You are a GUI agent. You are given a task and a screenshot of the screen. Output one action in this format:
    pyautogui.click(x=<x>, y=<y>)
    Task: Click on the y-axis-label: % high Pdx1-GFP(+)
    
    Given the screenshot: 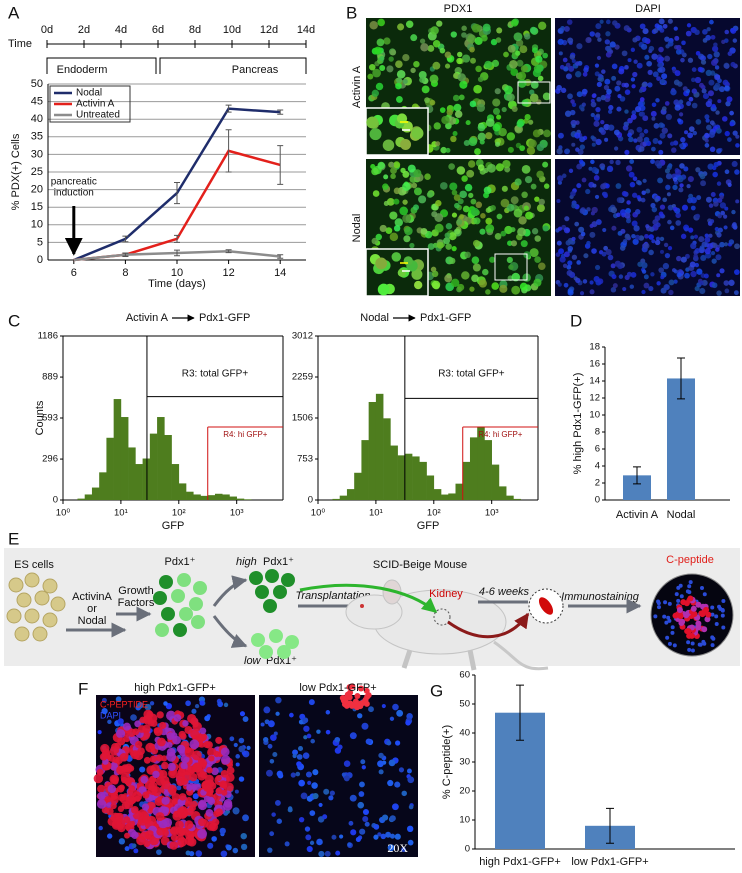 What is the action you would take?
    pyautogui.click(x=578, y=424)
    